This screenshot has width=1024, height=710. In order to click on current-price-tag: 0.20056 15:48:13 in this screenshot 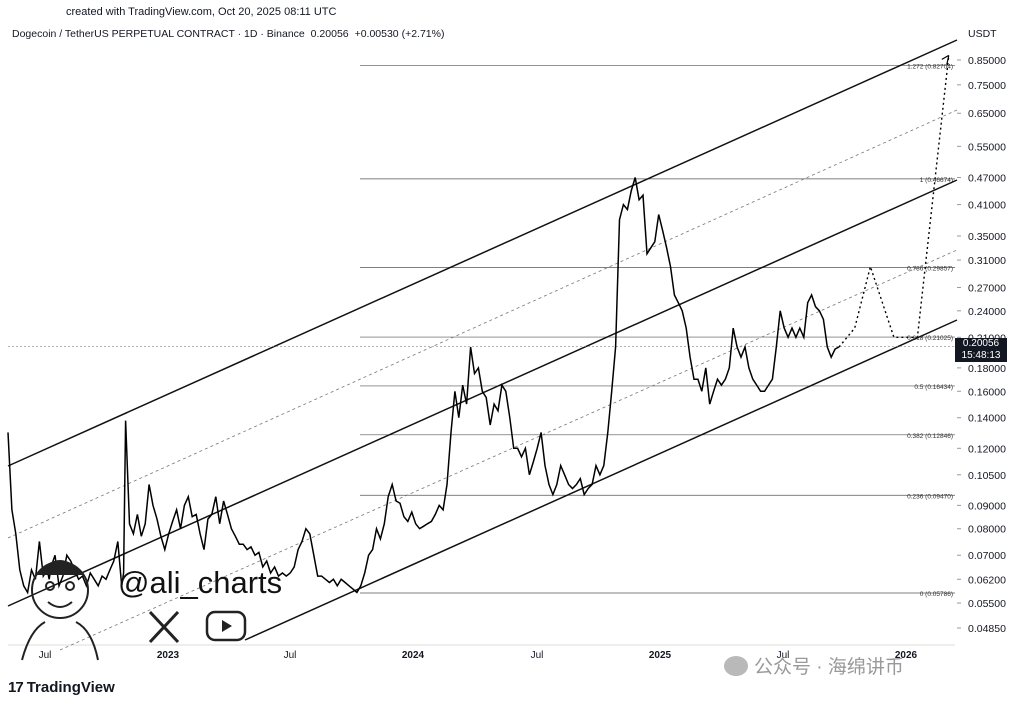, I will do `click(981, 350)`.